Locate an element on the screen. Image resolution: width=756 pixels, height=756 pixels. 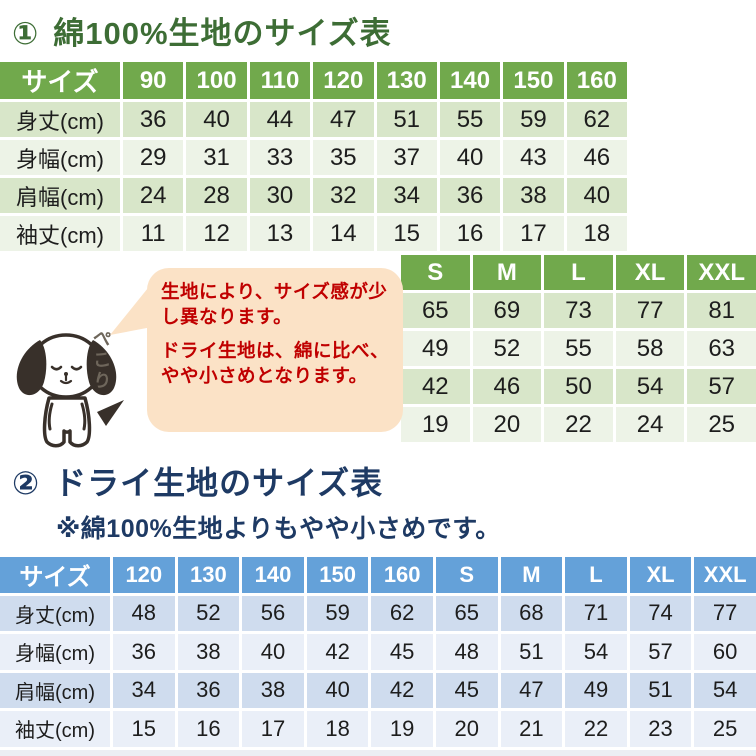
size-value: 71 is located at coordinates (596, 613).